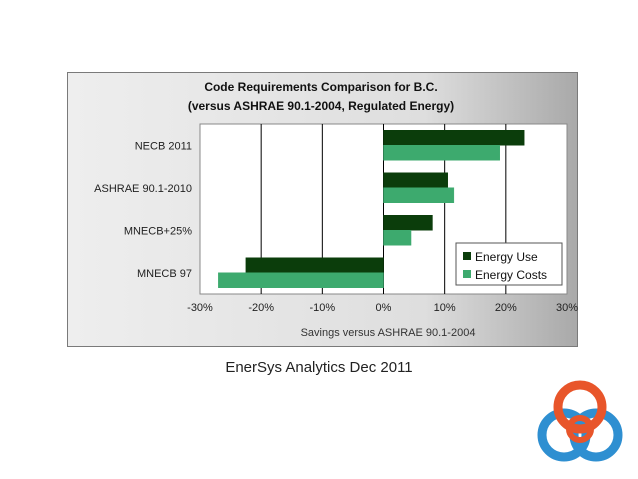 The height and width of the screenshot is (479, 638). Describe the element at coordinates (388, 333) in the screenshot. I see `x-axis-label: Savings versus ASHRAE 90.1-2004` at that location.